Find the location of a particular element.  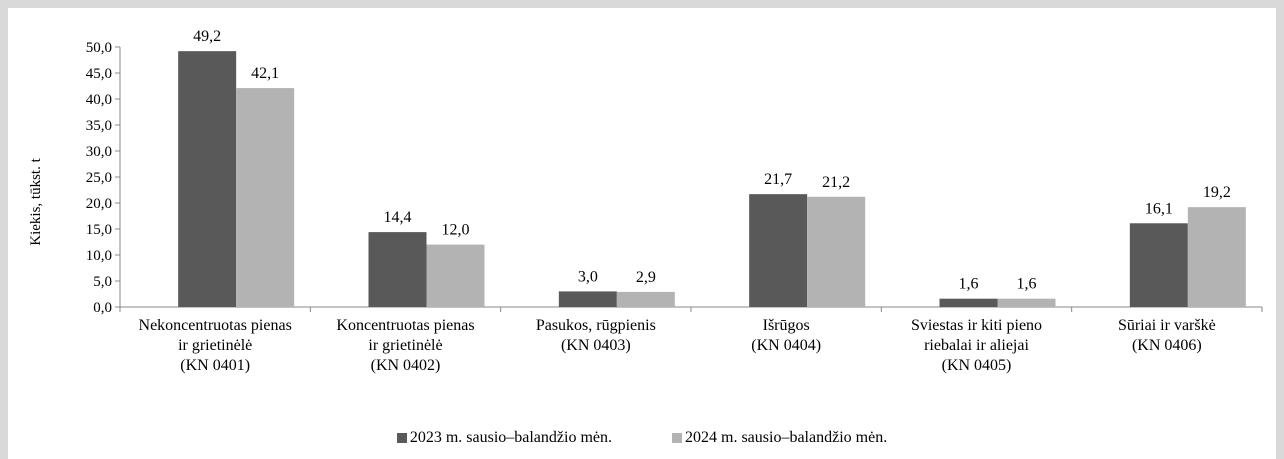

y-tick-label: 25,0 is located at coordinates (99, 178).